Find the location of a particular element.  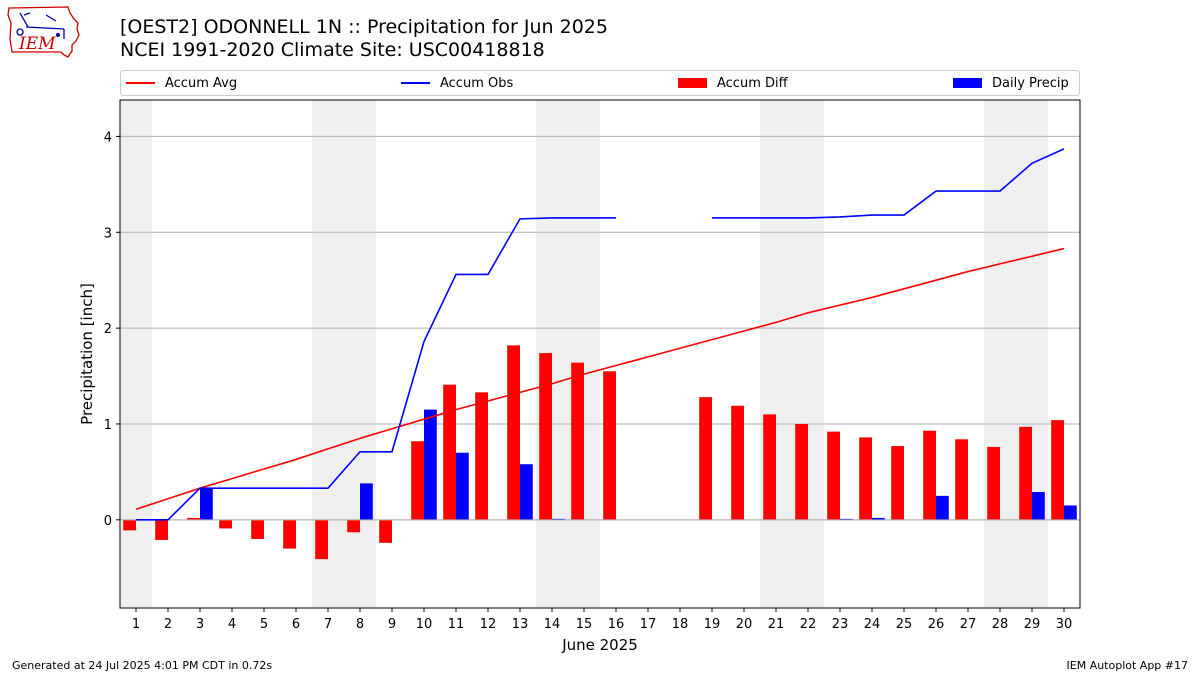

iowa-state-outline-icon is located at coordinates (43, 32).